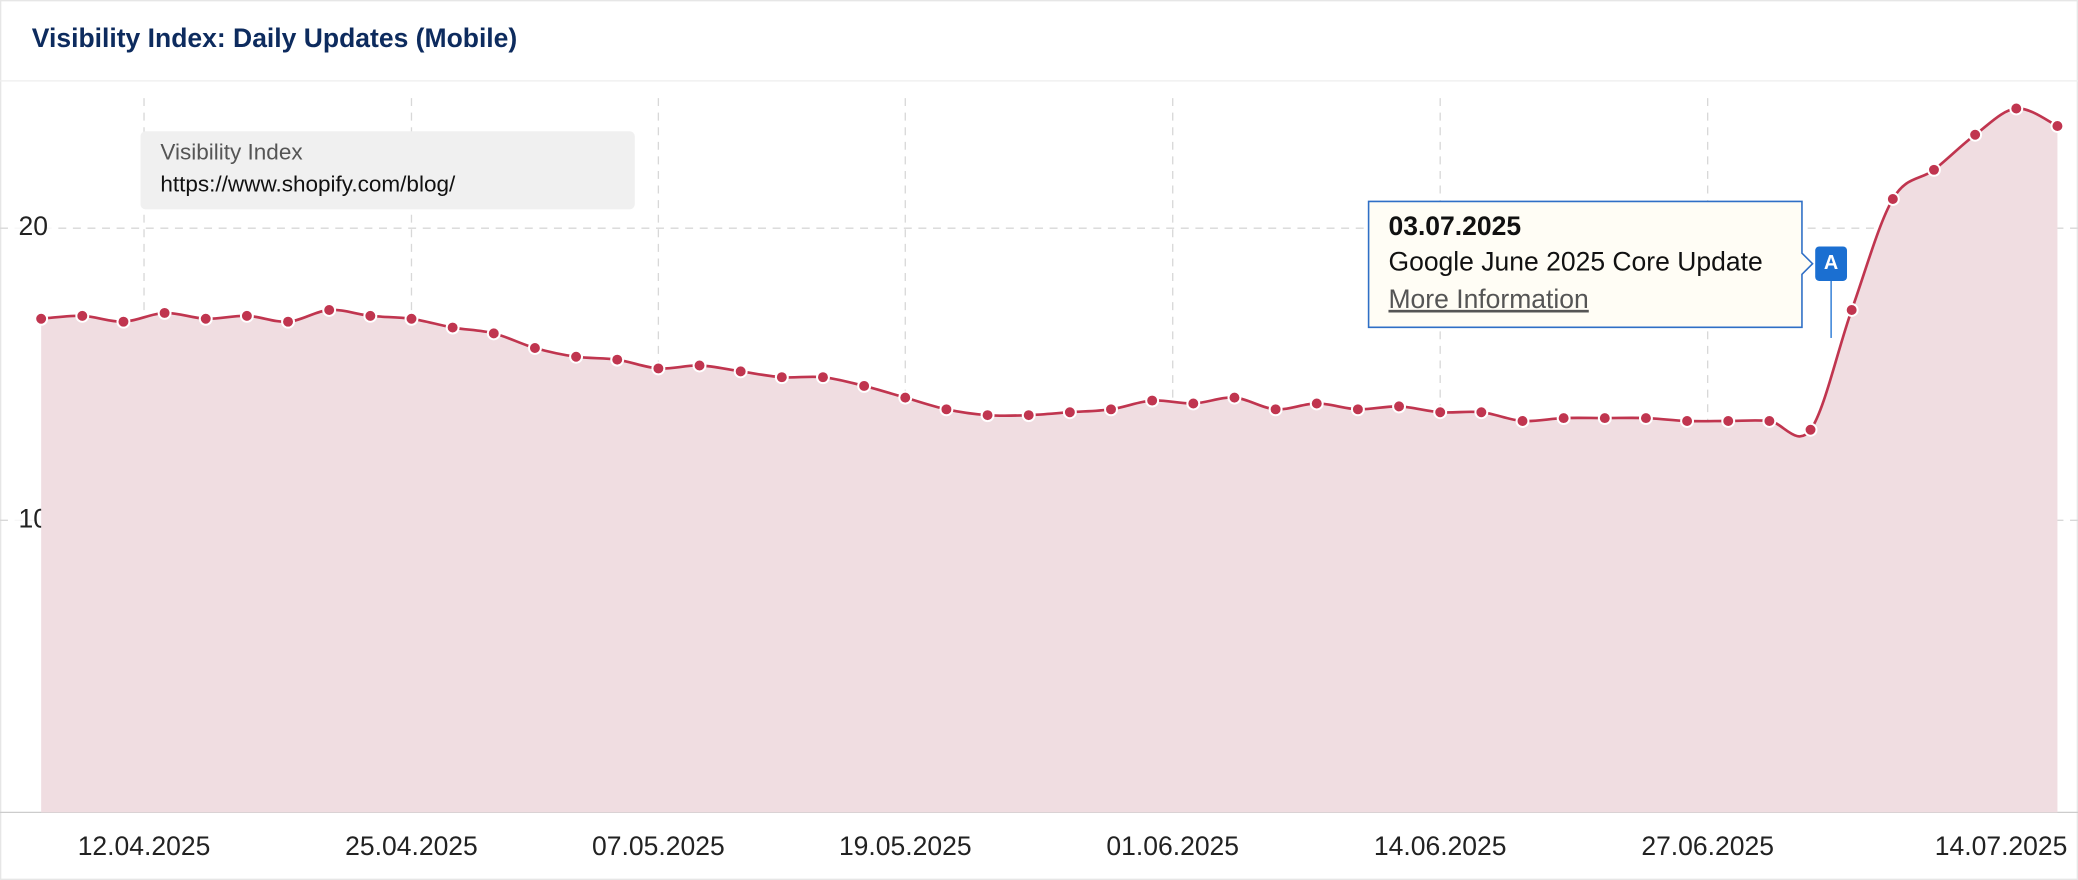 The width and height of the screenshot is (2078, 880). Describe the element at coordinates (1488, 299) in the screenshot. I see `tooltip-link: More Information` at that location.